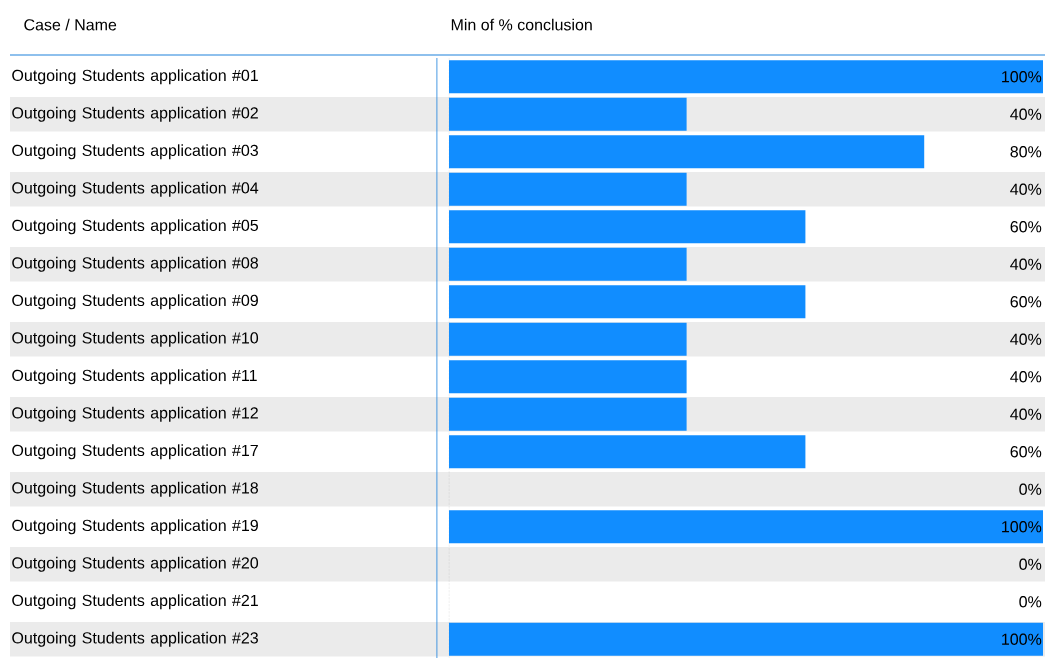 Image resolution: width=1051 pixels, height=658 pixels. I want to click on y-tick-label: Outgoing Students application #19, so click(135, 527).